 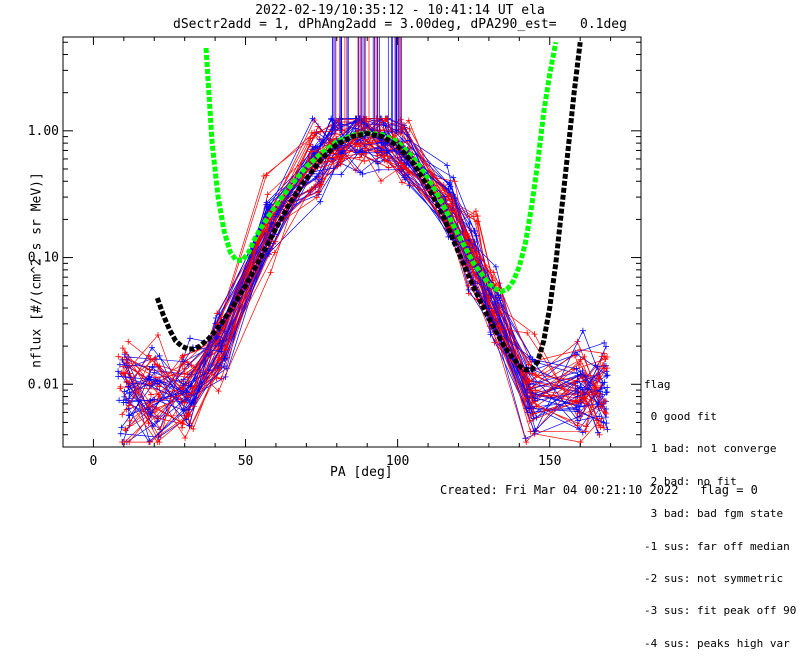 What do you see at coordinates (710, 449) in the screenshot?
I see `legend-entry: 1 bad: not converge` at bounding box center [710, 449].